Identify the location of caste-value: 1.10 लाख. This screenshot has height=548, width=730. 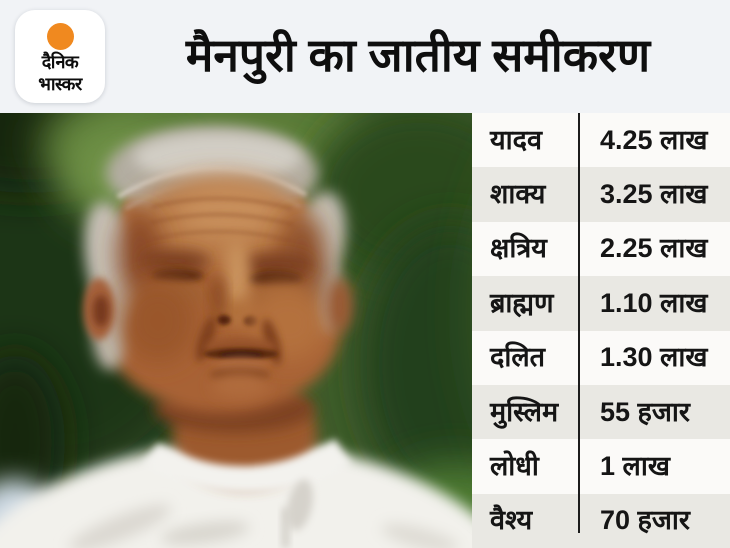
(654, 302).